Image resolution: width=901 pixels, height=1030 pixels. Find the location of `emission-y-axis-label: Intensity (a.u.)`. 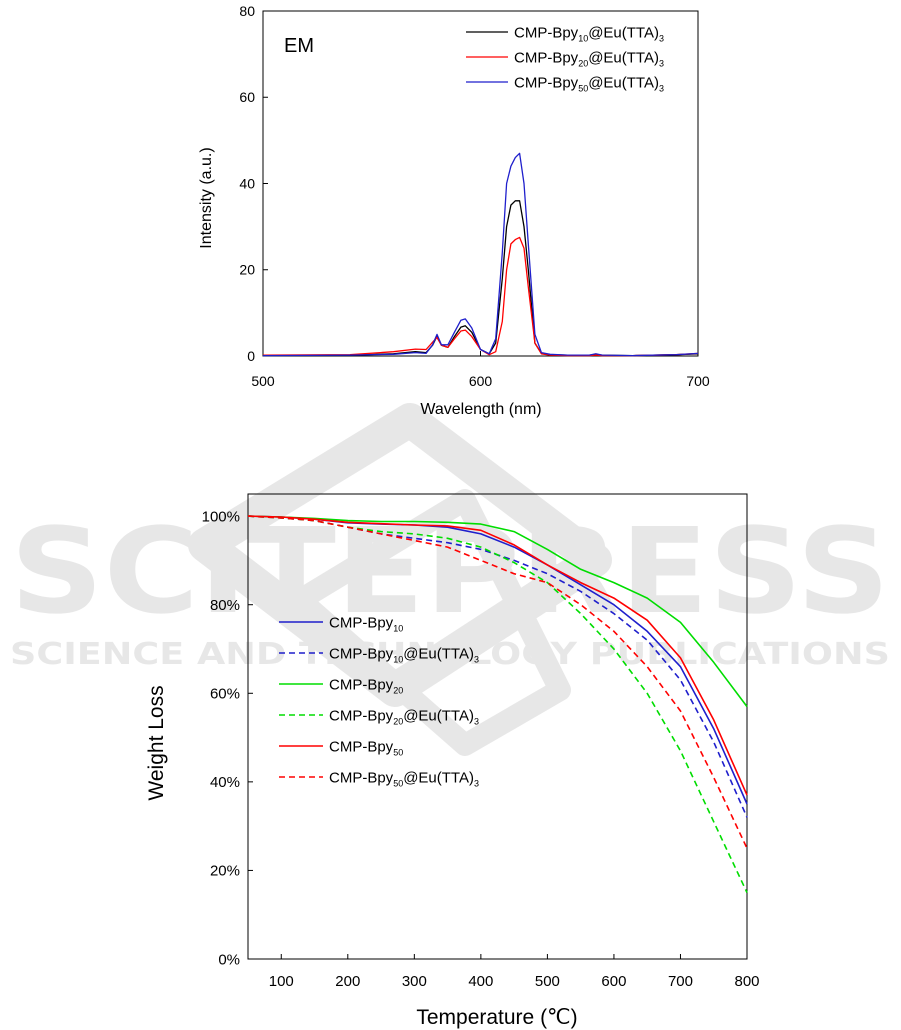

emission-y-axis-label: Intensity (a.u.) is located at coordinates (206, 197).